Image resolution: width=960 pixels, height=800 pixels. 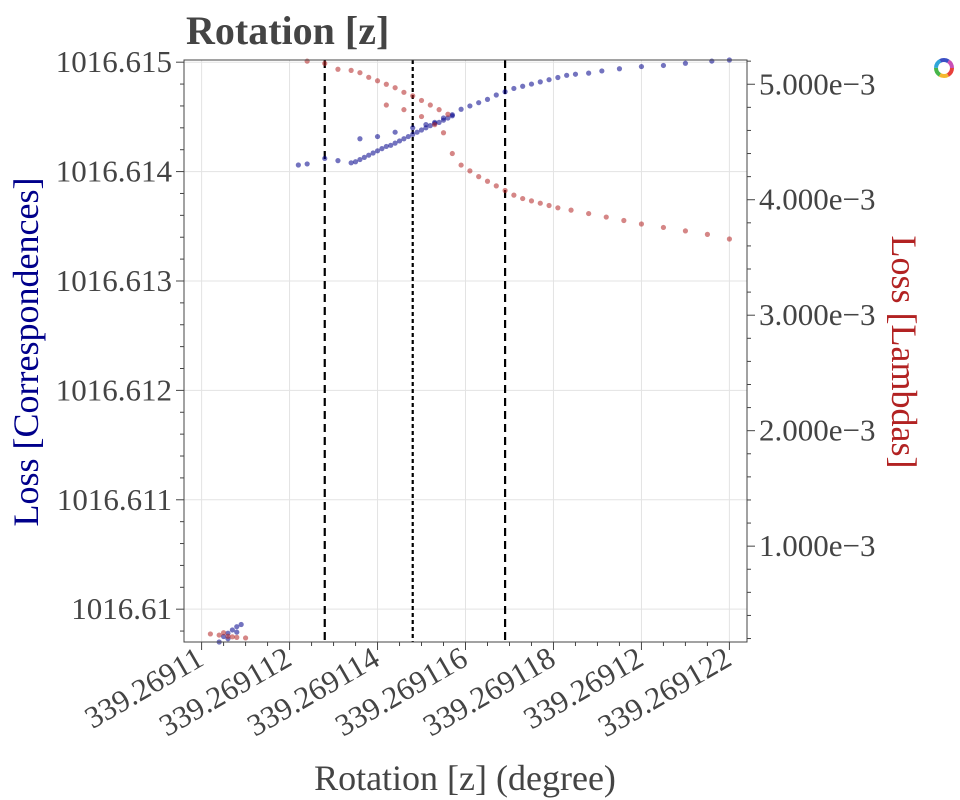 I want to click on y-right-tick-layer: 1.000e−3 2.000e−3 3.000e−3 4.000e−3 5.000e−3, so click(x=811, y=350).